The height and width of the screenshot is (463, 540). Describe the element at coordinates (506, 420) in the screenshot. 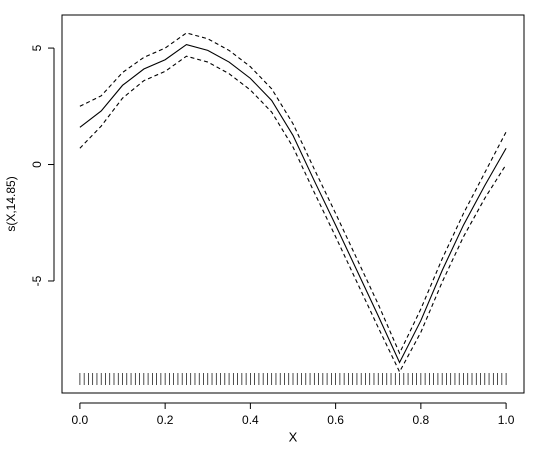

I see `x-tick-label: 1.0` at that location.